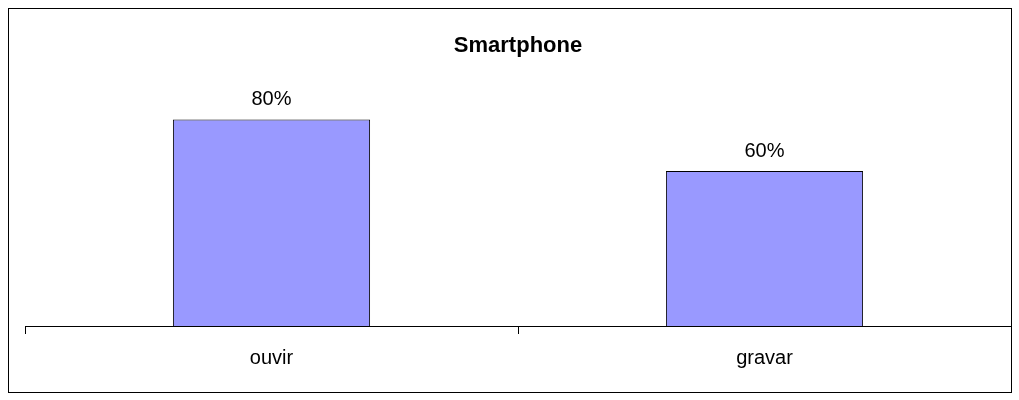  I want to click on chart-title: Smartphone, so click(518, 45).